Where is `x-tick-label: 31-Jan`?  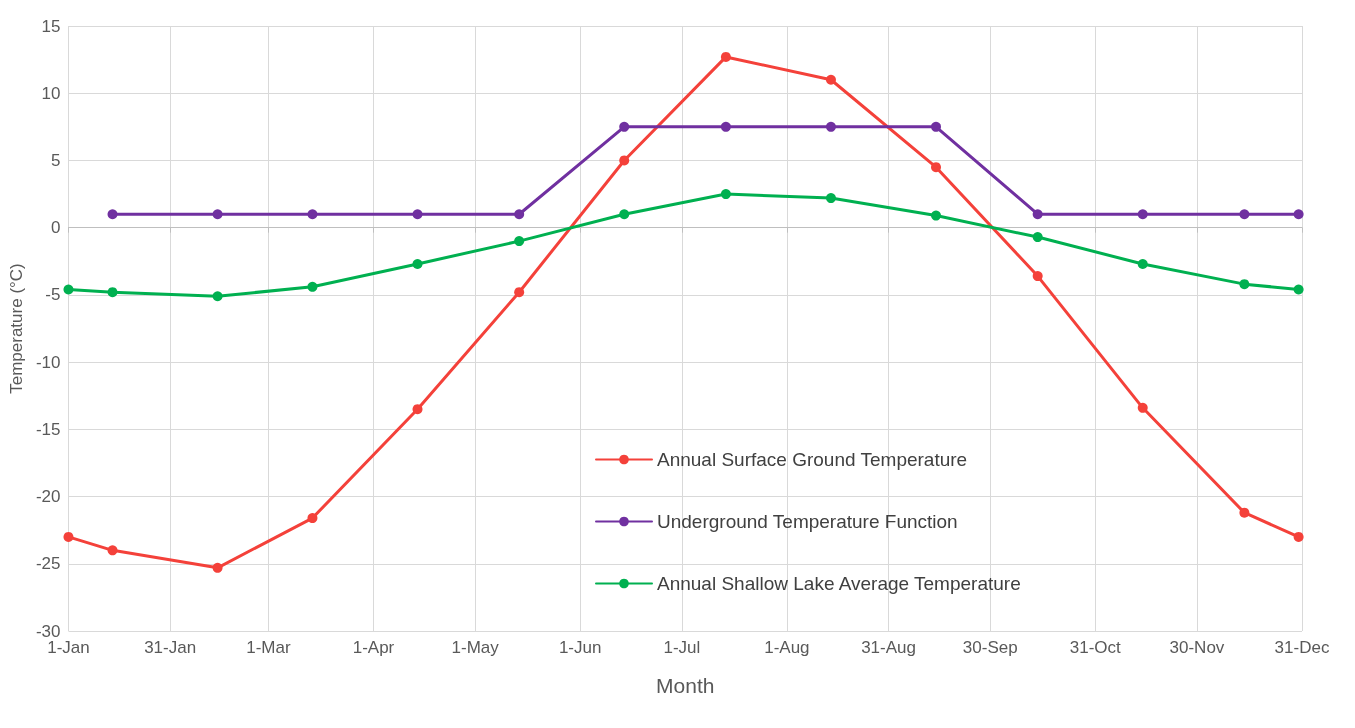 x-tick-label: 31-Jan is located at coordinates (170, 647).